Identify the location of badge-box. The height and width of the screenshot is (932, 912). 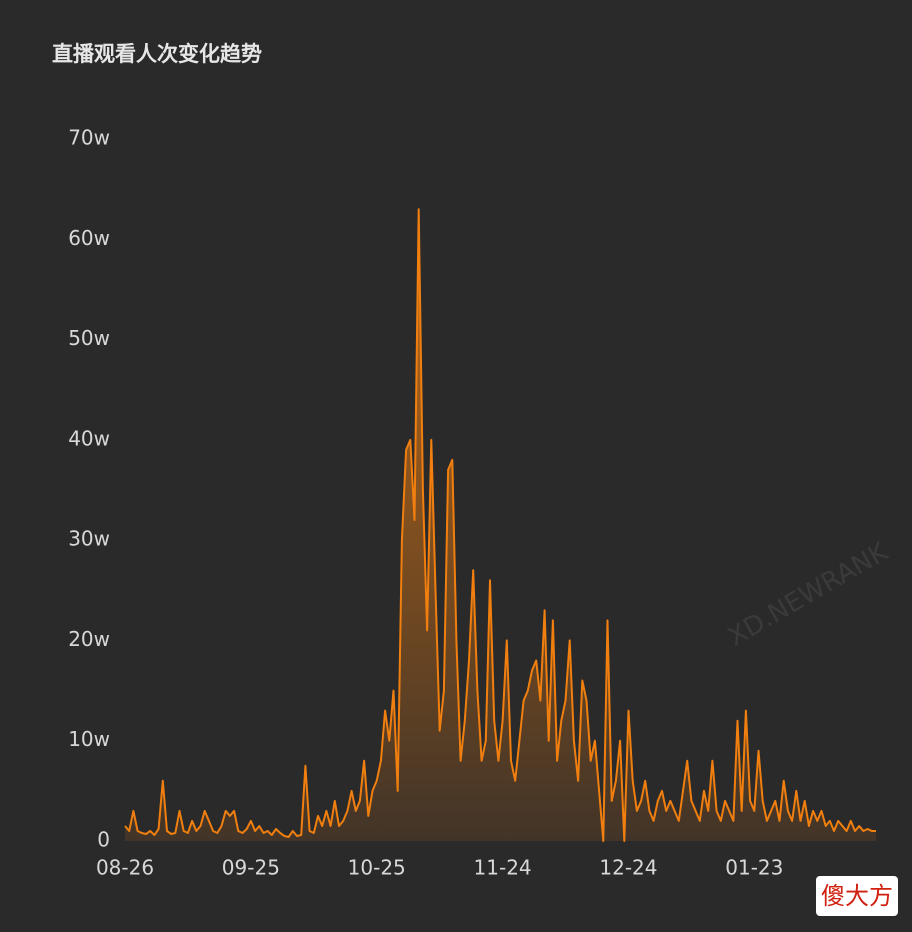
(857, 896).